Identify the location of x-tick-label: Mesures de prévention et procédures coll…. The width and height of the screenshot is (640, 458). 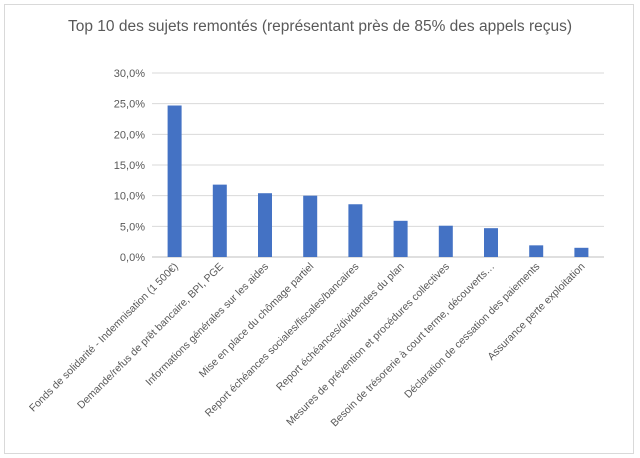
(368, 345).